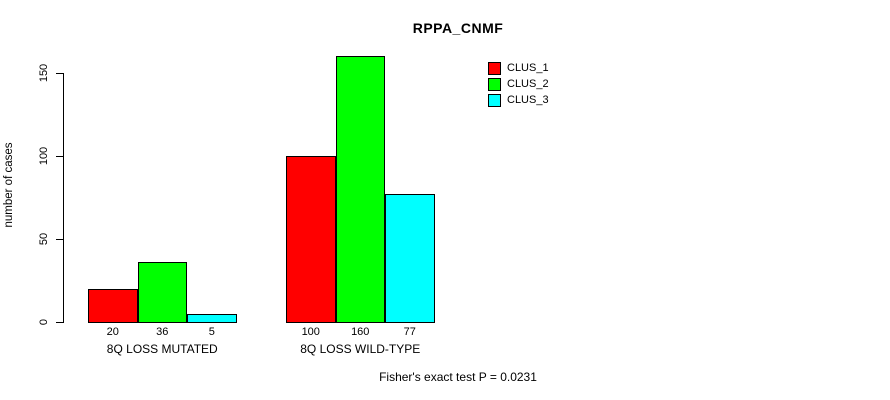 Image resolution: width=890 pixels, height=400 pixels. Describe the element at coordinates (162, 332) in the screenshot. I see `bar-value-clus-2-8q-loss-mutated: 36` at that location.